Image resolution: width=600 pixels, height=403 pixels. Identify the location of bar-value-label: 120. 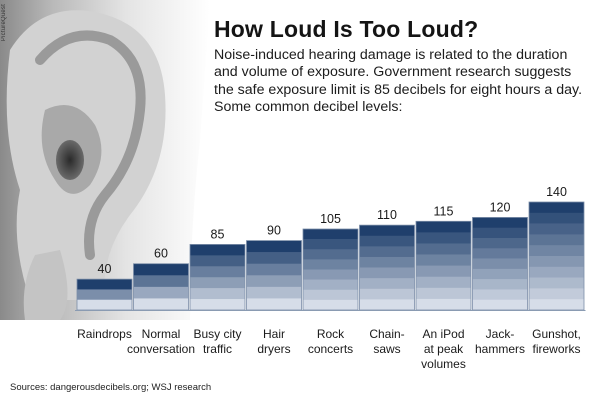
(500, 207).